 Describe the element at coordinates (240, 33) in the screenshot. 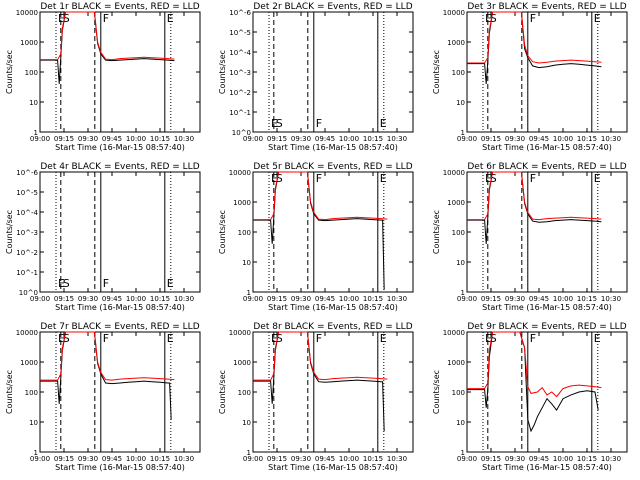

I see `y-tick-label: 10^-5` at that location.